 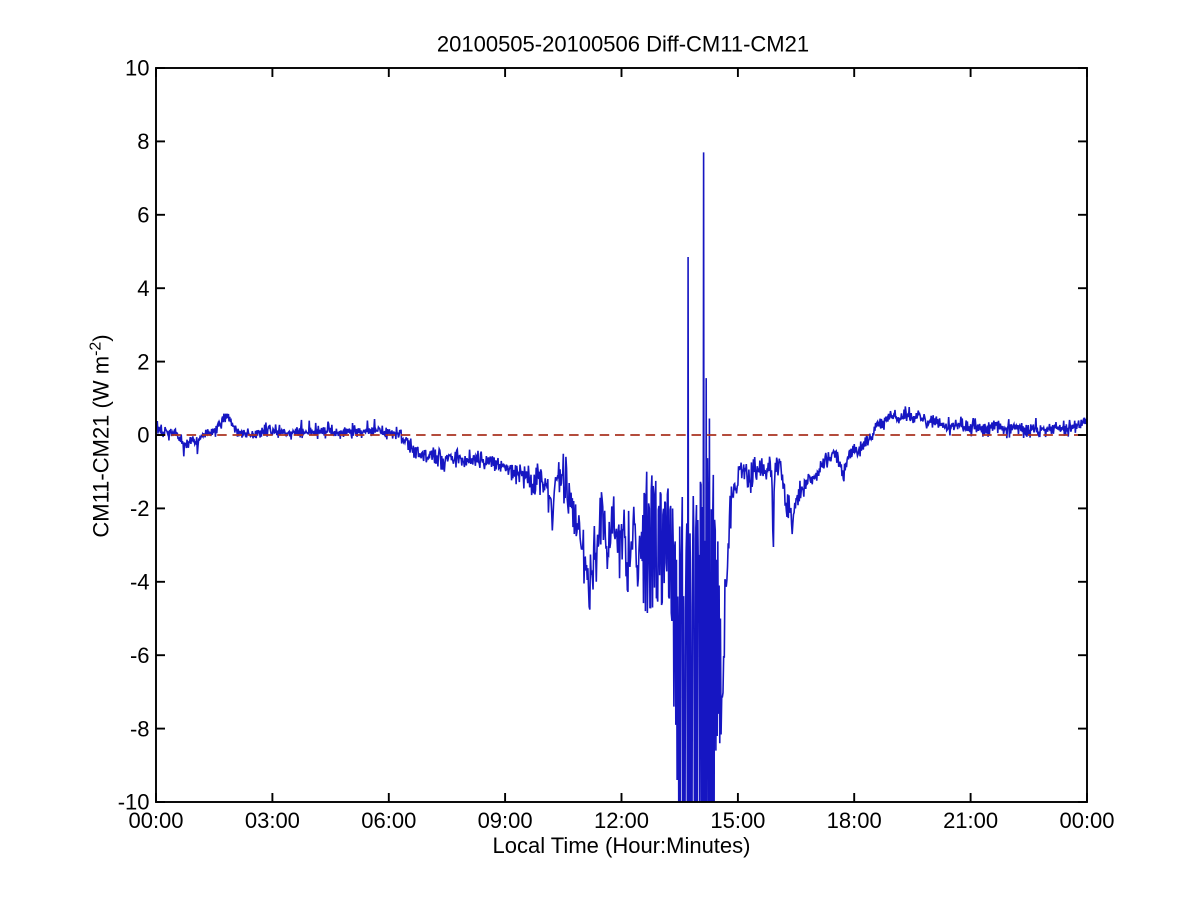 What do you see at coordinates (622, 845) in the screenshot?
I see `svg-text: Local Time (Hour:Minutes)` at bounding box center [622, 845].